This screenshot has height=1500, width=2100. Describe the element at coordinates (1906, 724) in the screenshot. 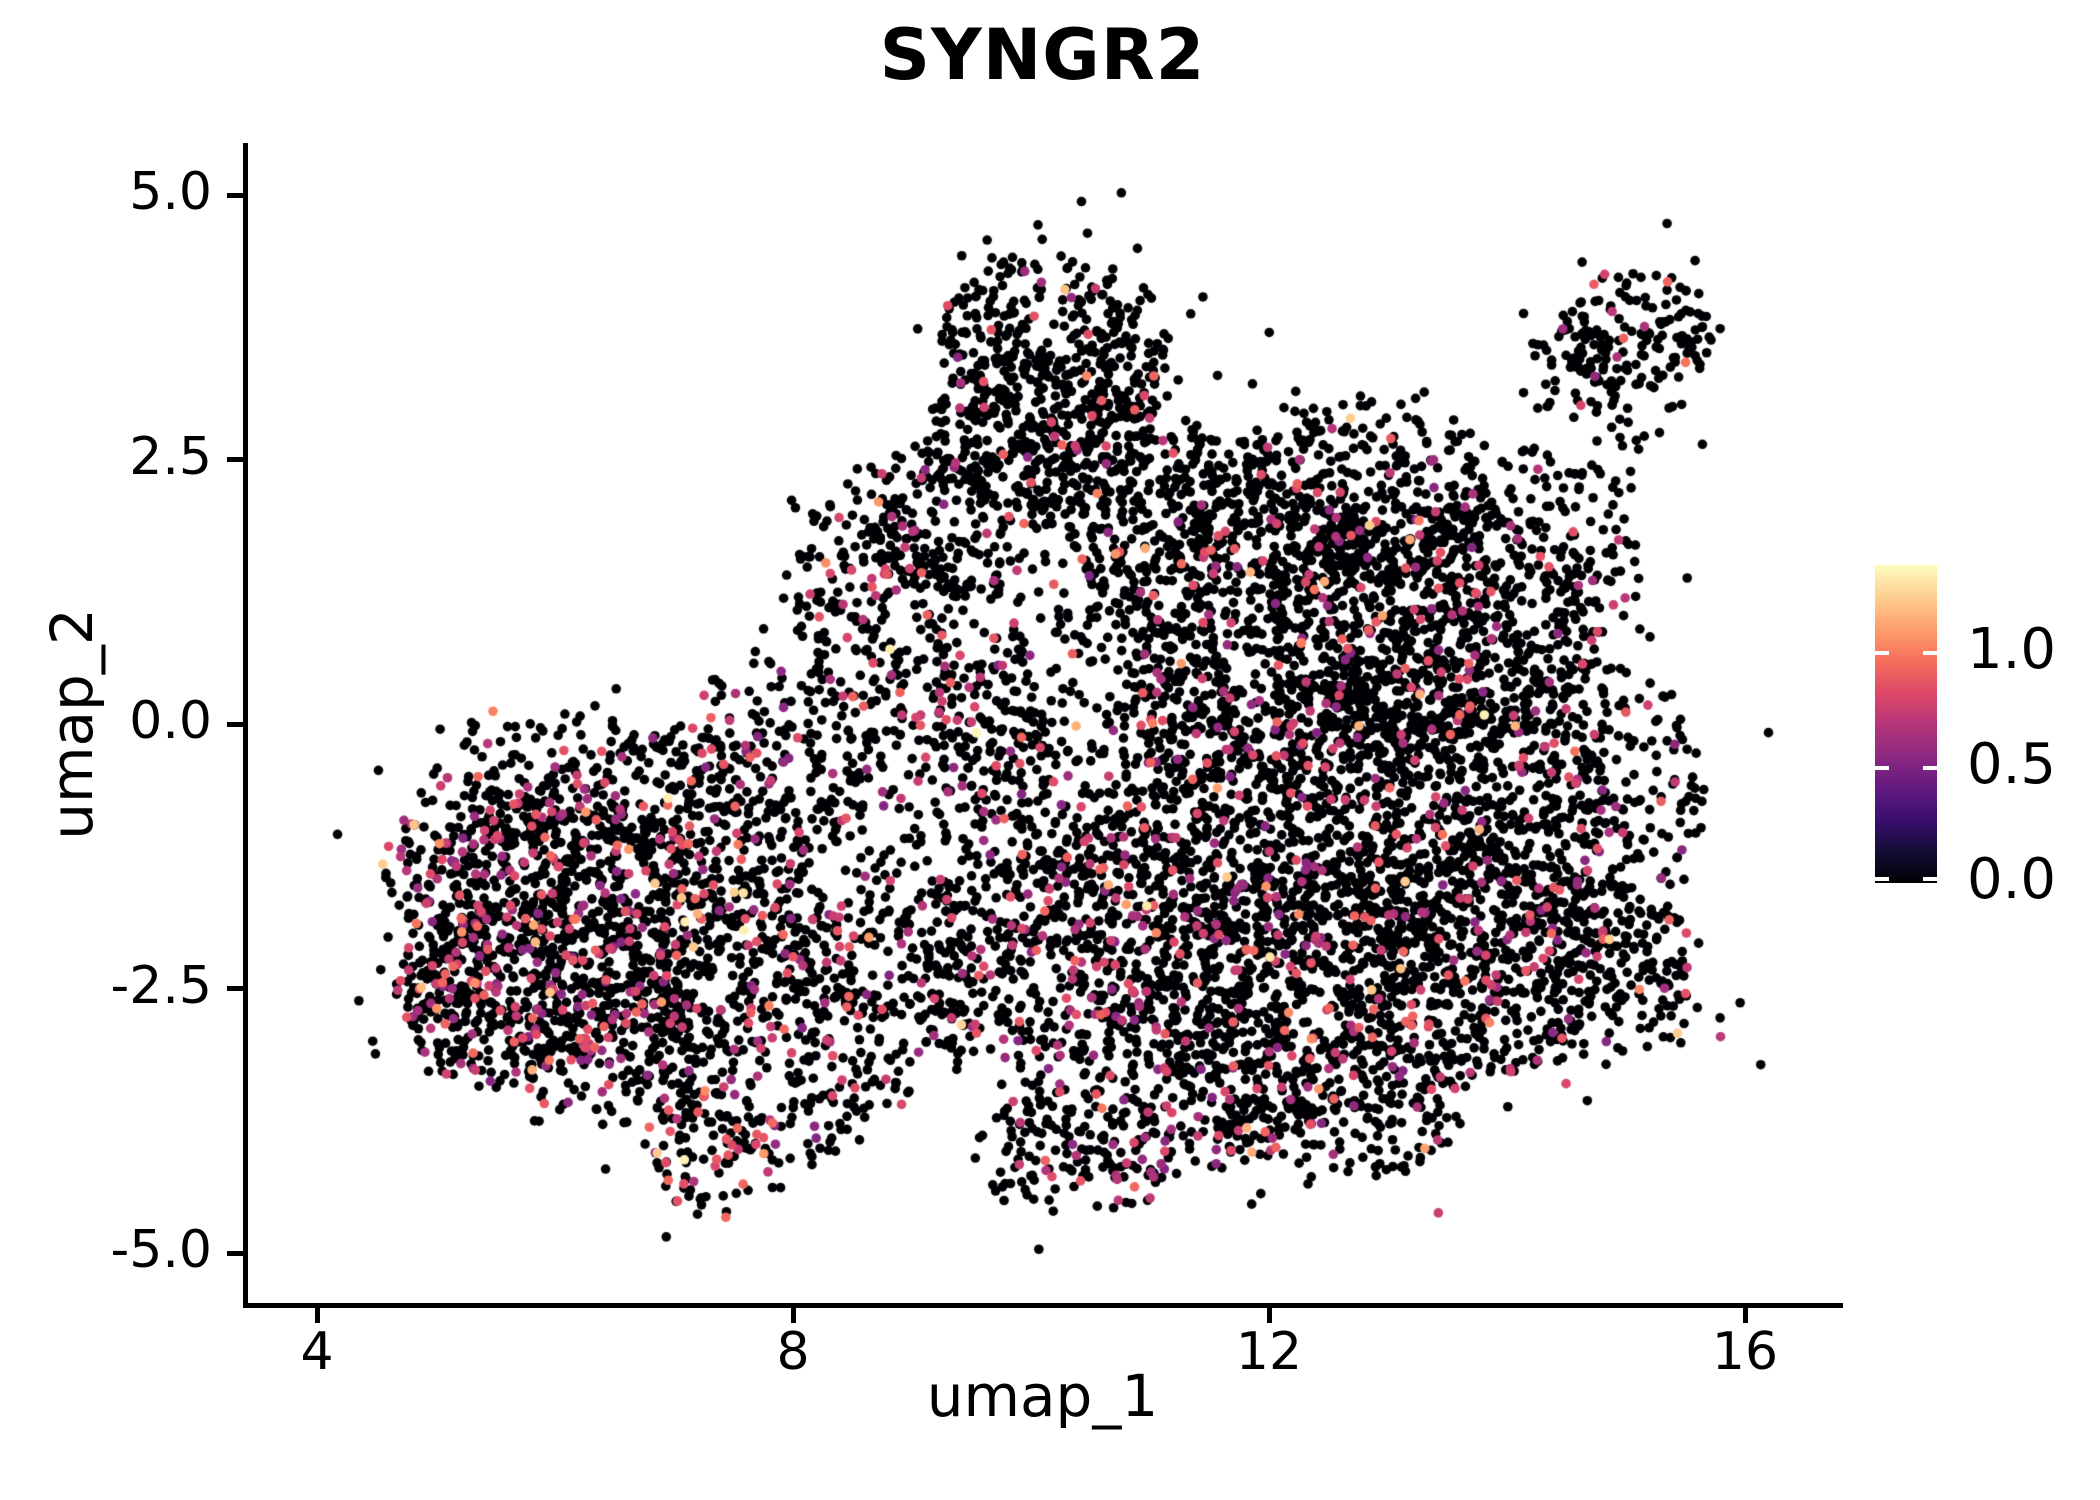

I see `colorbar-gradient` at that location.